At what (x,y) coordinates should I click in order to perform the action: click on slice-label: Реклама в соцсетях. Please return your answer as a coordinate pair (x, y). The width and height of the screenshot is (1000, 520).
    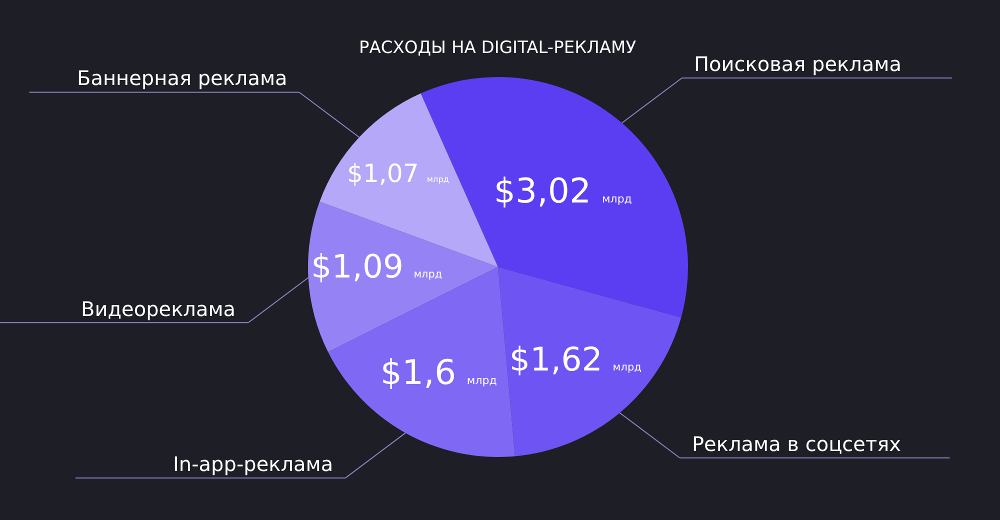
    Looking at the image, I should click on (797, 444).